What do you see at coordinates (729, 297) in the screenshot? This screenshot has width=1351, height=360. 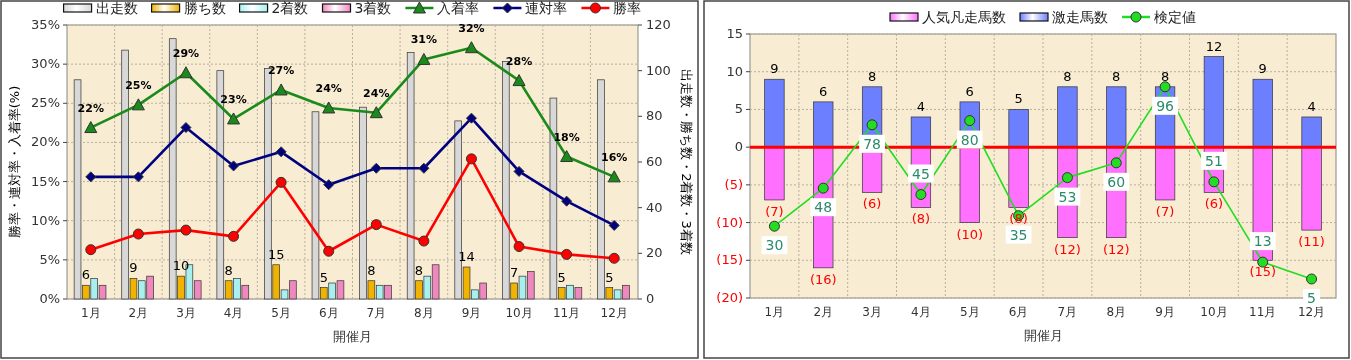 I see `y-tick-label: (20)` at bounding box center [729, 297].